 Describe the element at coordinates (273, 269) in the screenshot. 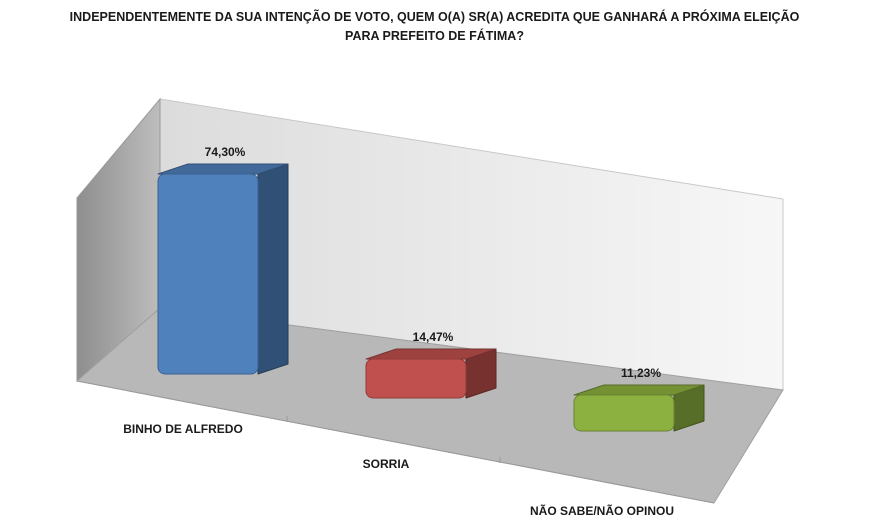

I see `bar-side-face` at that location.